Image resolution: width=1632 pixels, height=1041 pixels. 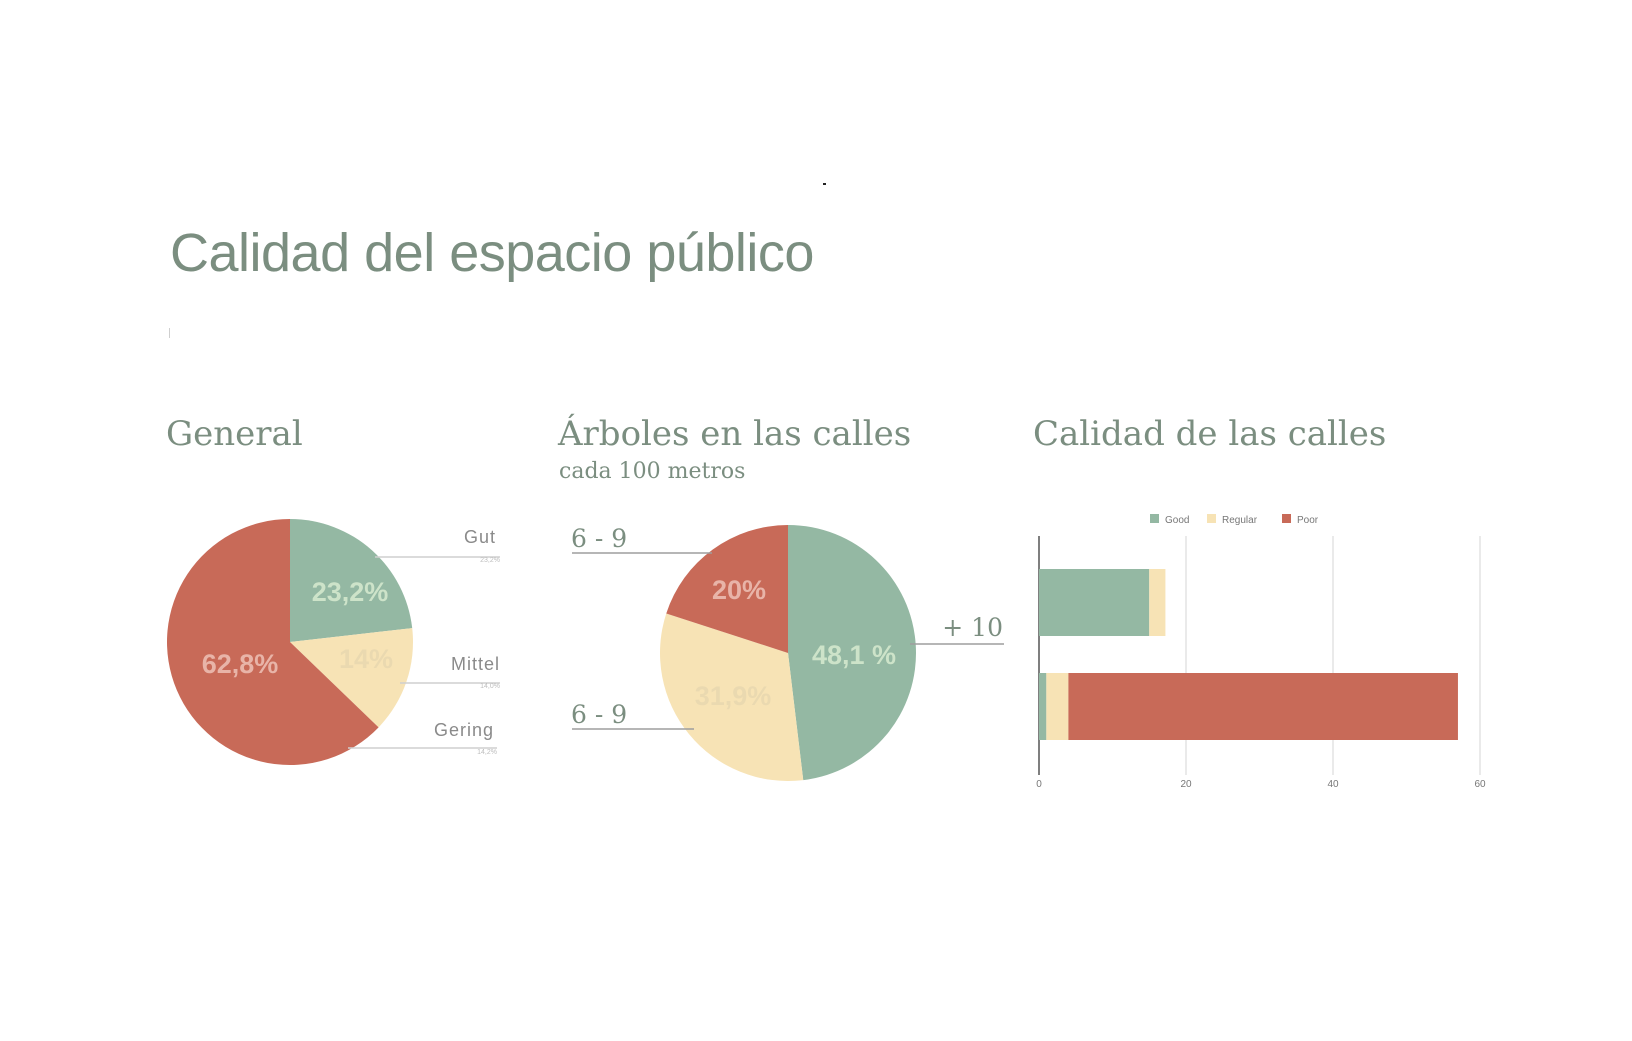 I want to click on legend-label-mittel: Mittel, so click(x=475, y=664).